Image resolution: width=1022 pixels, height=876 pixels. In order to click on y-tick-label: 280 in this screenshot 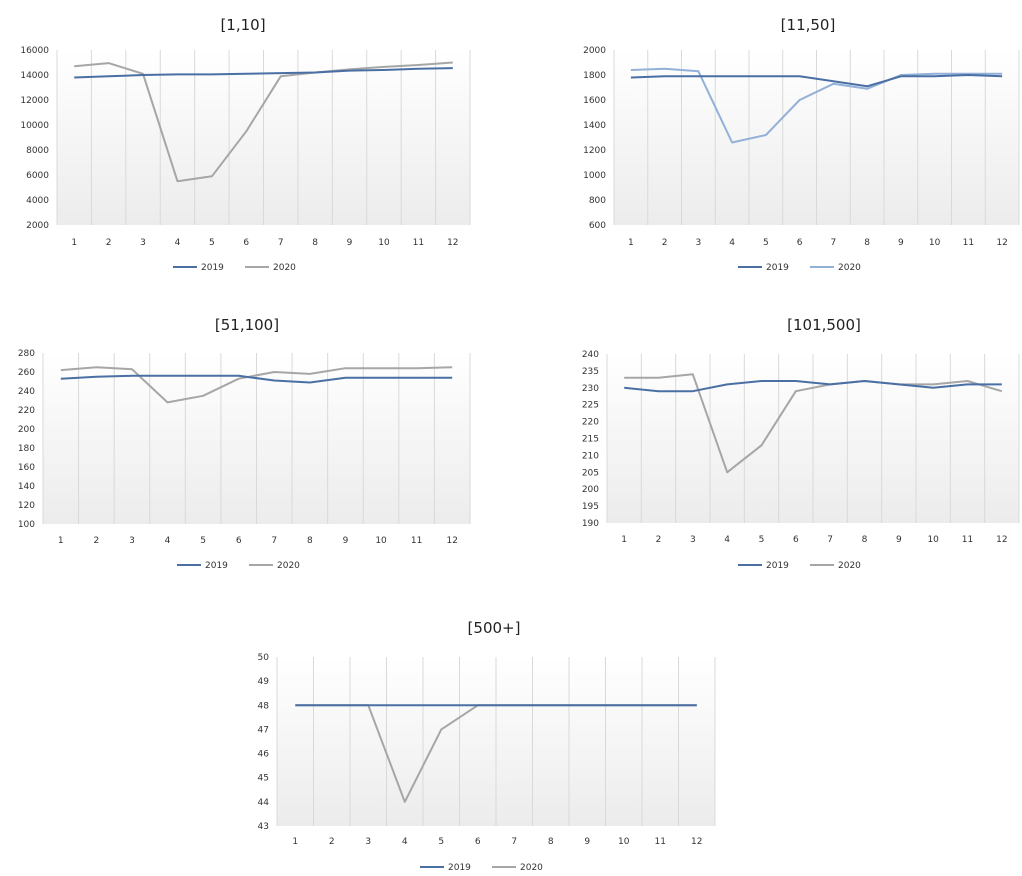, I will do `click(26, 354)`.